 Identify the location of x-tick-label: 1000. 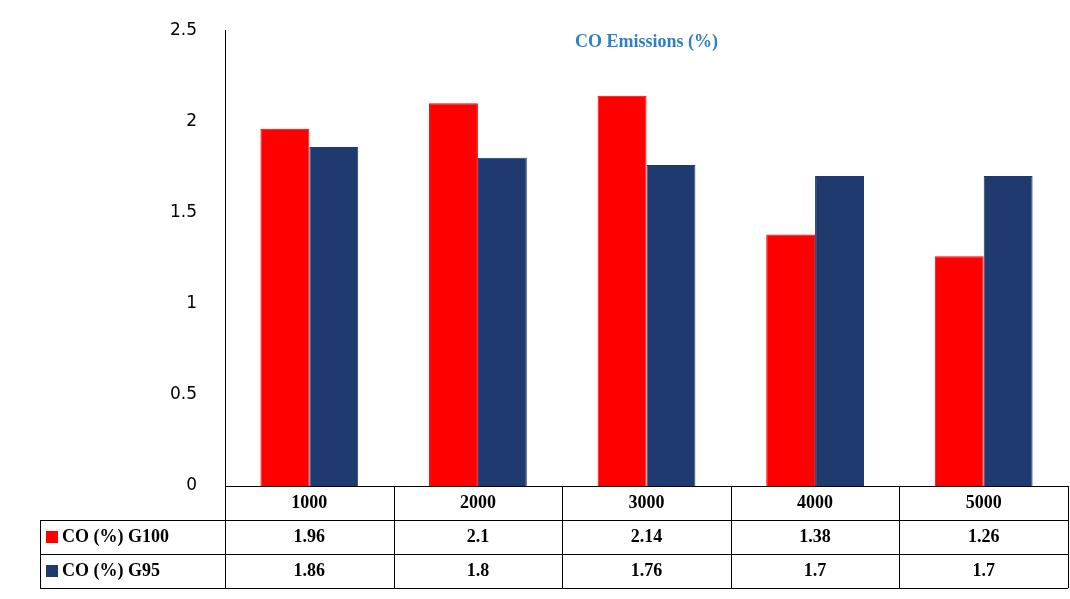
(309, 501).